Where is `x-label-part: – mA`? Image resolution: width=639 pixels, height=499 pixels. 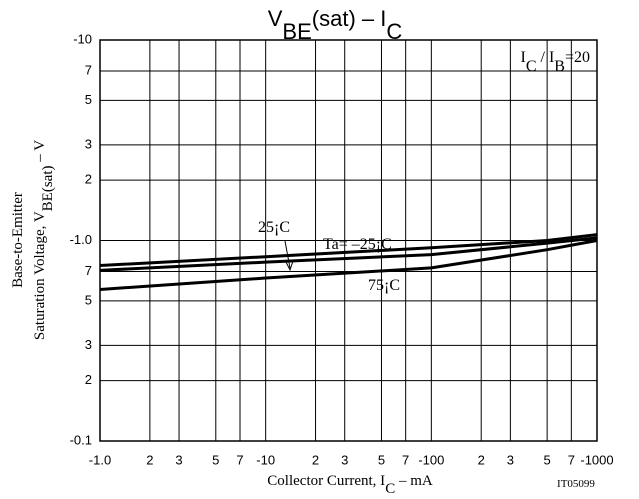 x-label-part: – mA is located at coordinates (414, 481).